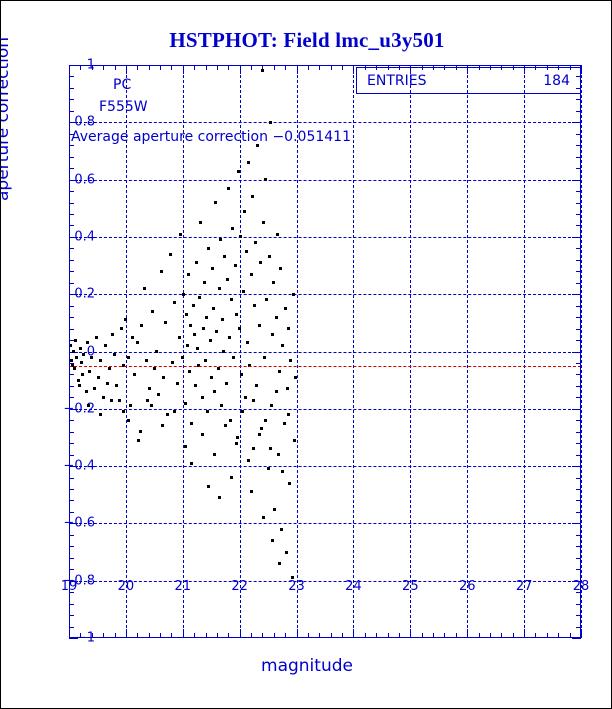  What do you see at coordinates (239, 586) in the screenshot?
I see `x-tick-label: 22` at bounding box center [239, 586].